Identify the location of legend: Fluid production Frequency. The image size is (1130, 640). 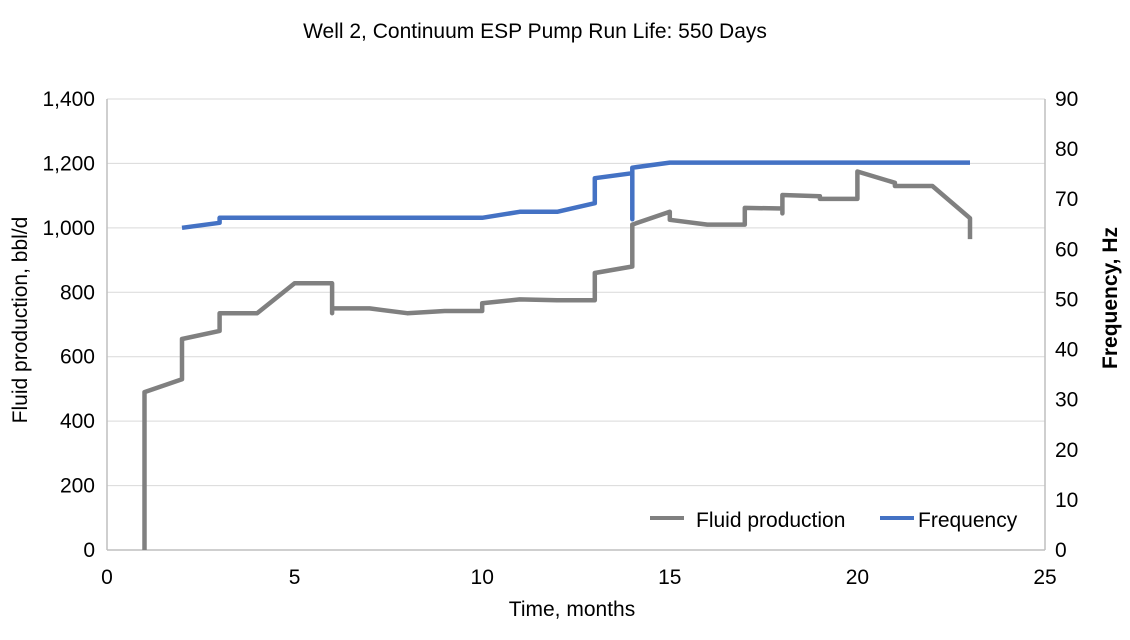
(834, 520).